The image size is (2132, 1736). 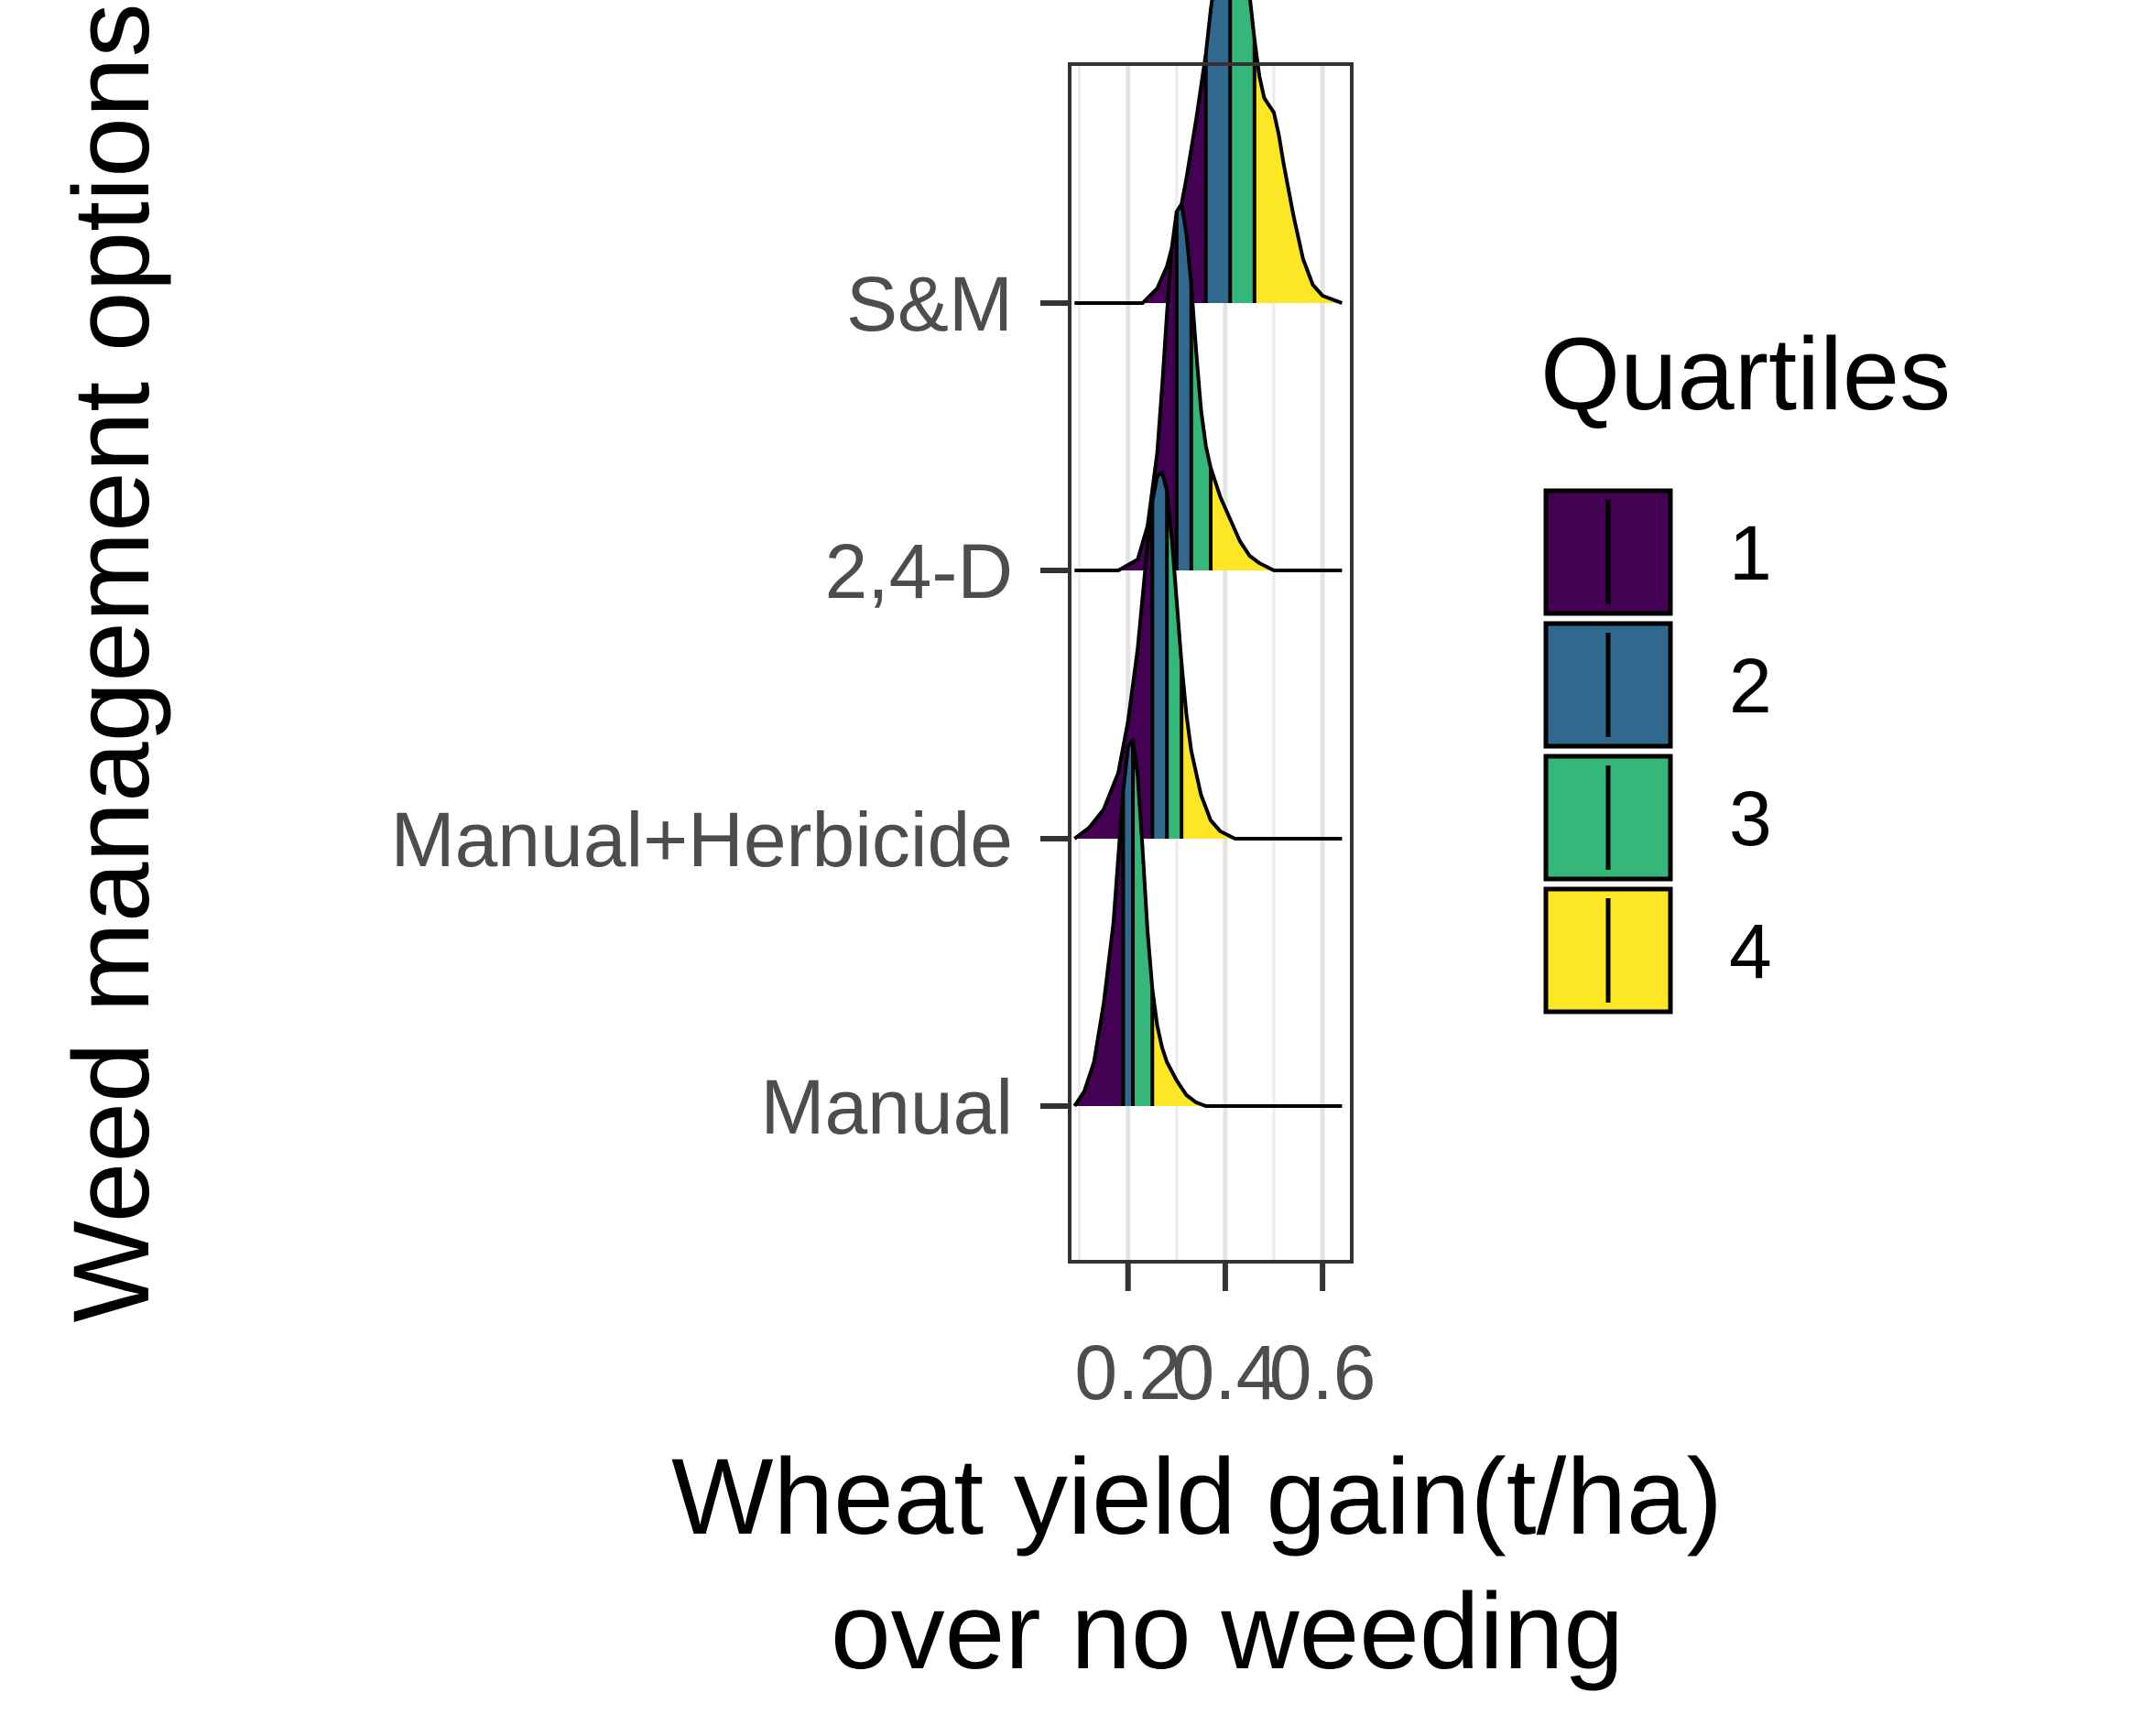 I want to click on x-axis: 0.20.40.6, so click(x=1225, y=1340).